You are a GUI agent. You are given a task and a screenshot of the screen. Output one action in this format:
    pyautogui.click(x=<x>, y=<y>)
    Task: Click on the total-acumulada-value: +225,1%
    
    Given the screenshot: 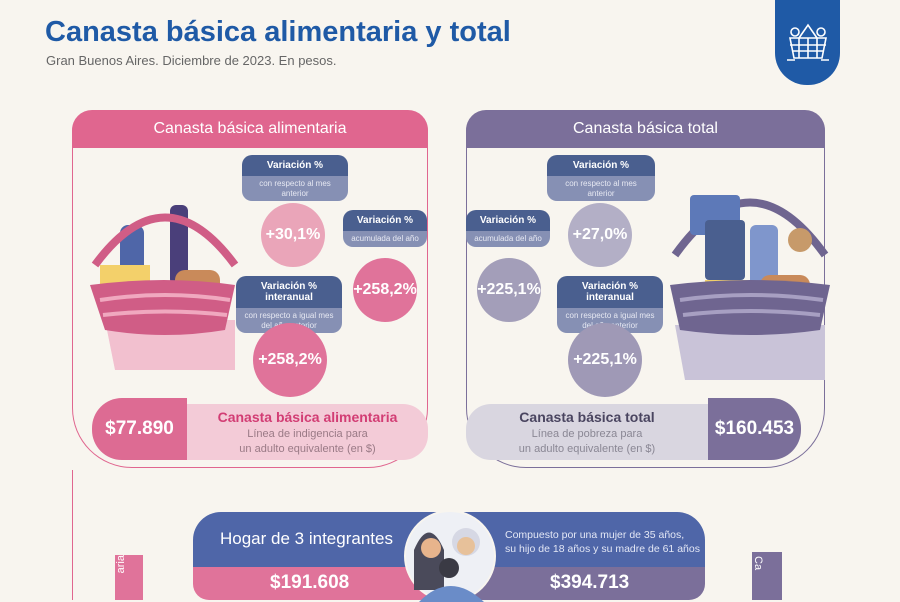 What is the action you would take?
    pyautogui.click(x=509, y=290)
    